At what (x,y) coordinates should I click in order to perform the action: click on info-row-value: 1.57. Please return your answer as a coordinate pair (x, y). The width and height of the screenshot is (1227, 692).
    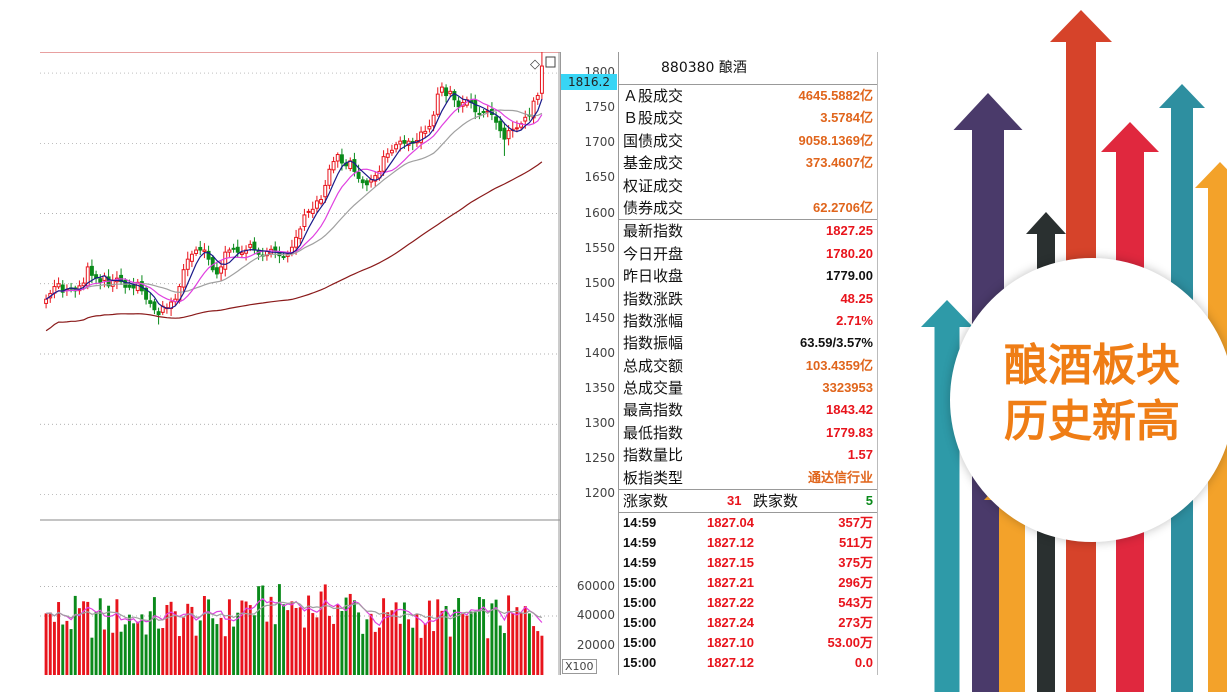
    Looking at the image, I should click on (860, 455).